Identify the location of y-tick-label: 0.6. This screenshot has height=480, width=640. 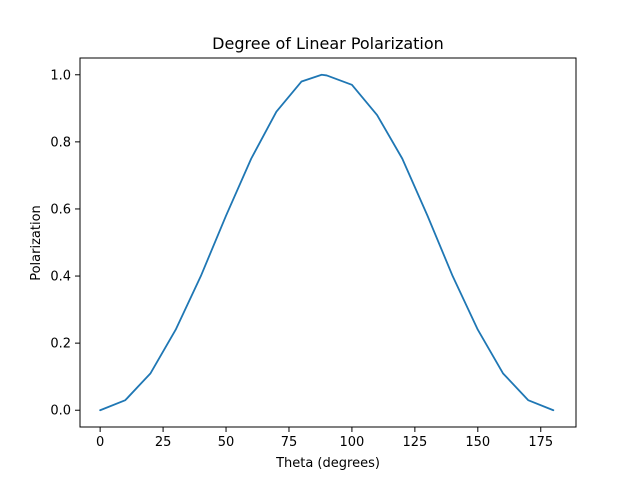
(60, 209).